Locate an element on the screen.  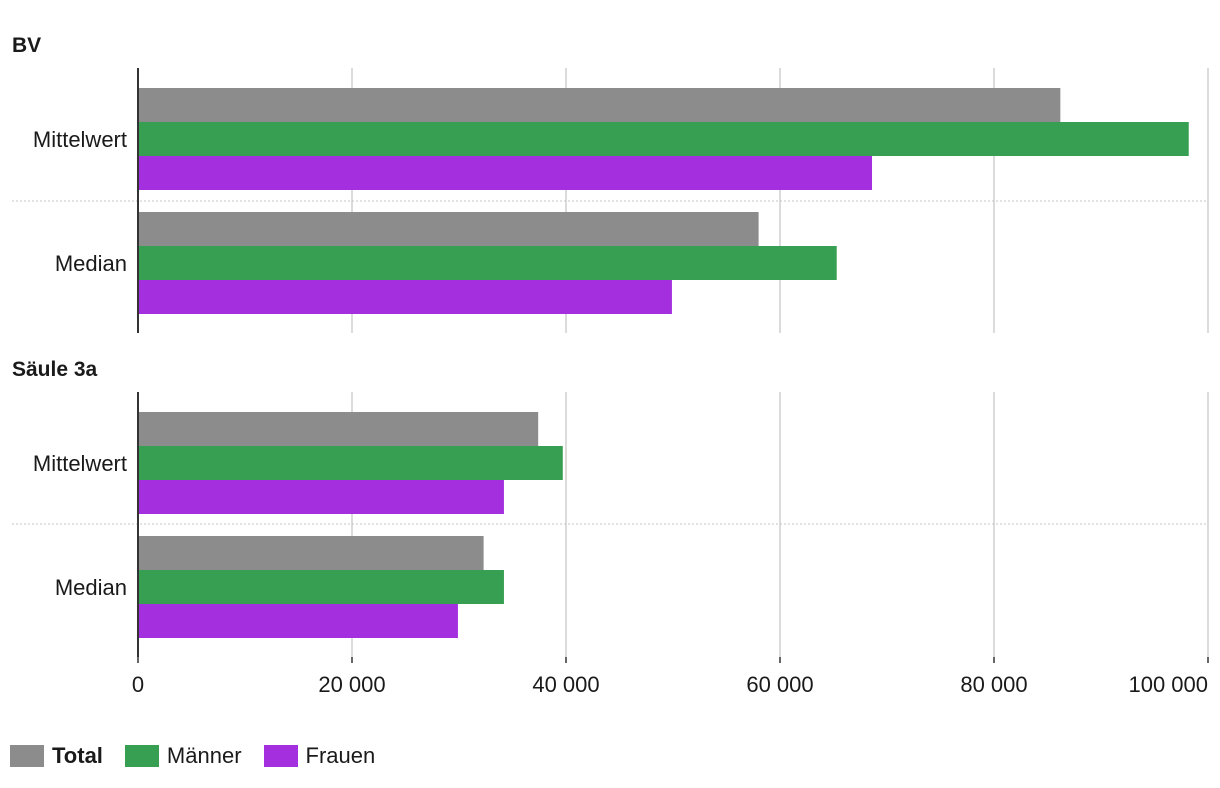
legend-item-maenner: Männer is located at coordinates (183, 756).